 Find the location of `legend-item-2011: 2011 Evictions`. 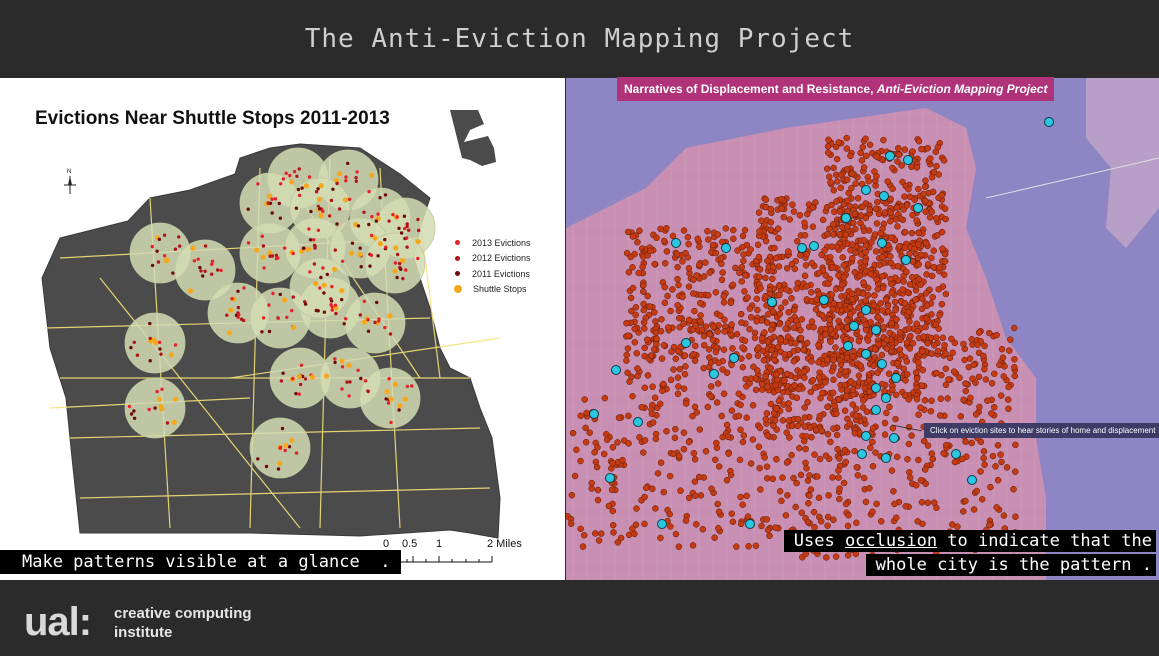

legend-item-2011: 2011 Evictions is located at coordinates (493, 274).